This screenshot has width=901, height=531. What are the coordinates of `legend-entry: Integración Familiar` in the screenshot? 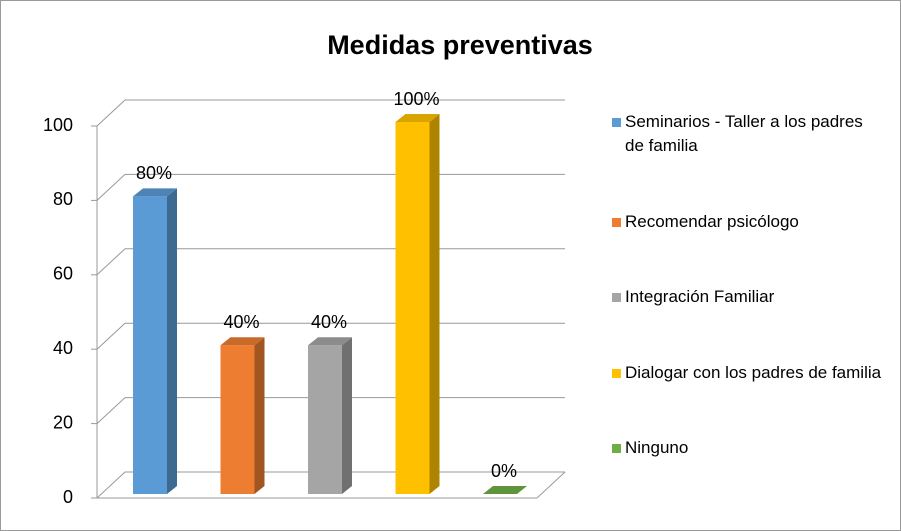 It's located at (747, 297).